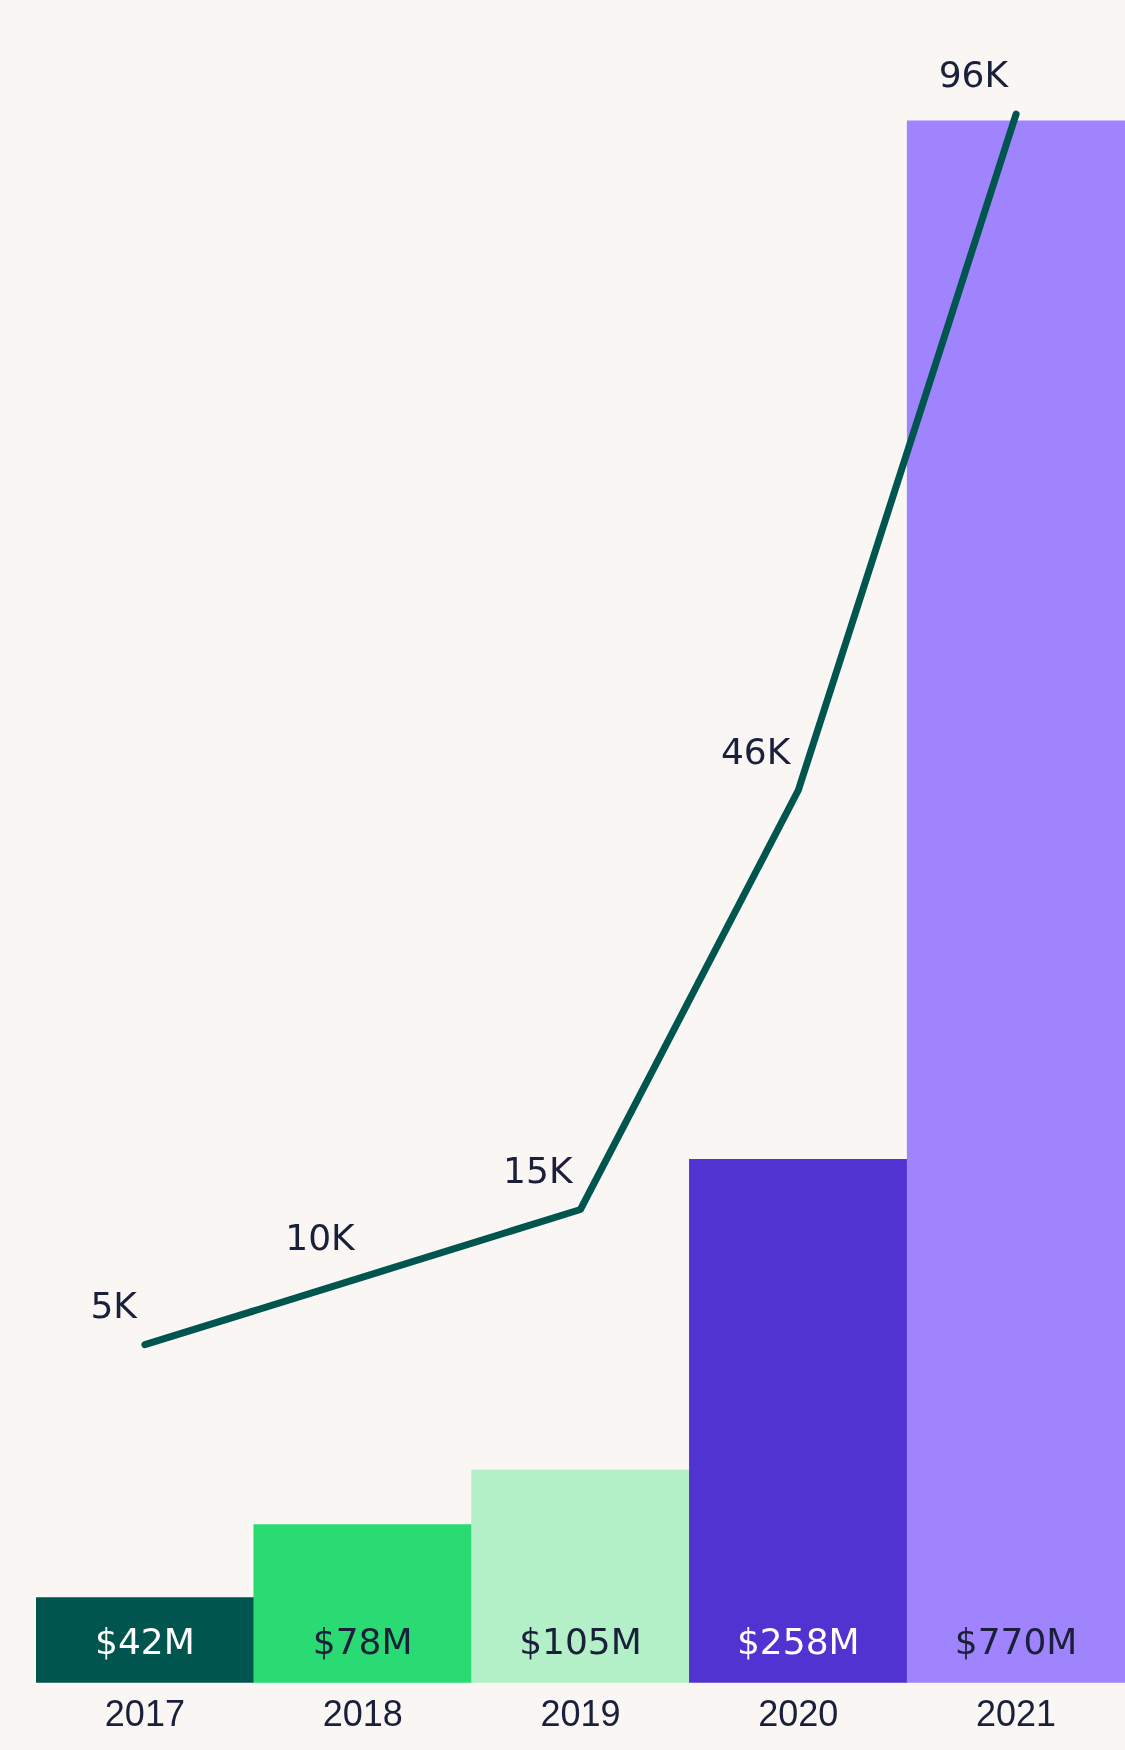 This screenshot has height=1750, width=1125. What do you see at coordinates (114, 1306) in the screenshot?
I see `data-label: 5K` at bounding box center [114, 1306].